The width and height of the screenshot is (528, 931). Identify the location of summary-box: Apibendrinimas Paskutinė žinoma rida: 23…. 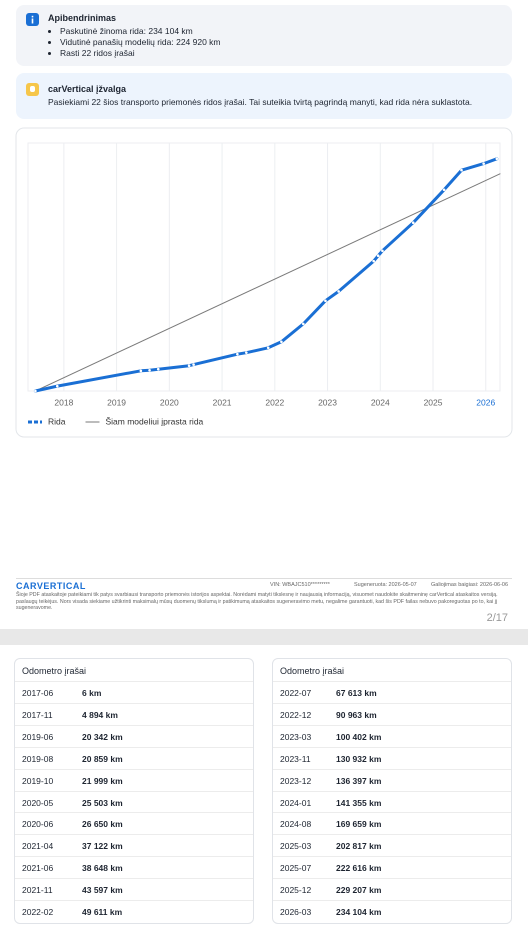
(264, 35).